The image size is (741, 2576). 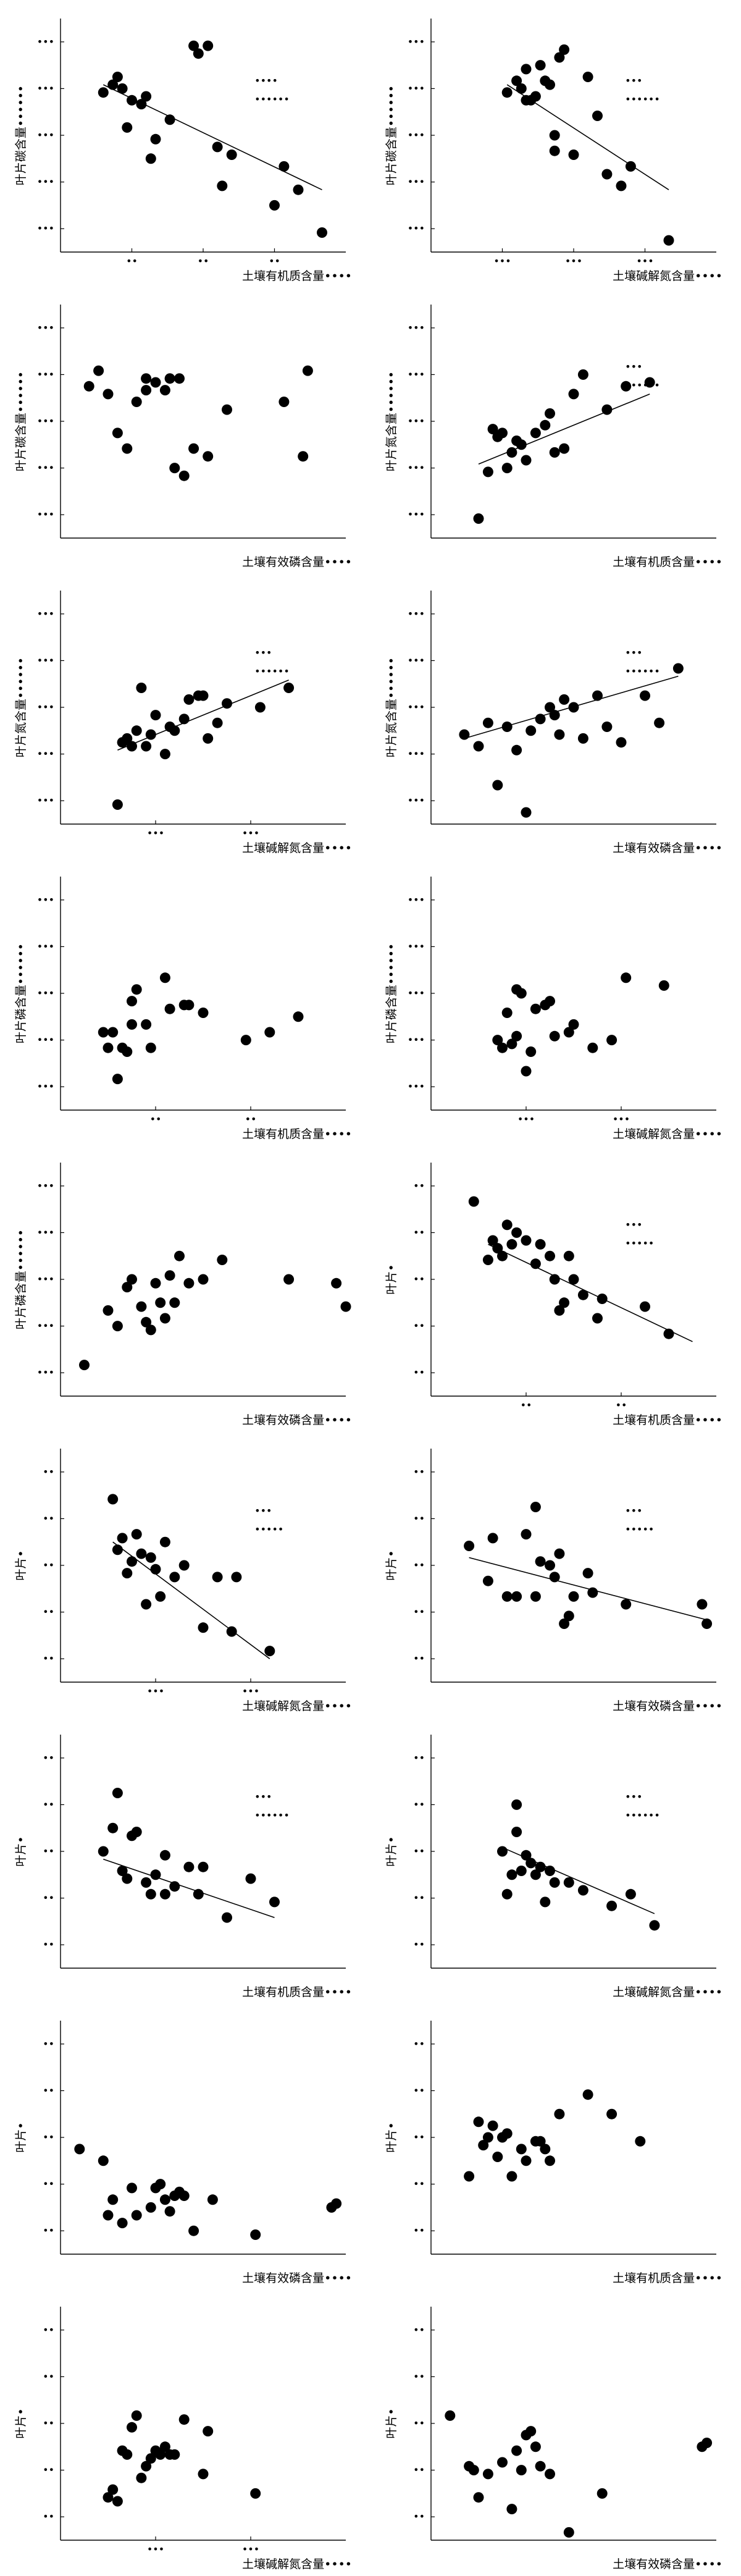 I want to click on scatter-panel-16: •• •• •• •• •• 叶片• 土壤有机质含量••••, so click(x=553, y=2153).